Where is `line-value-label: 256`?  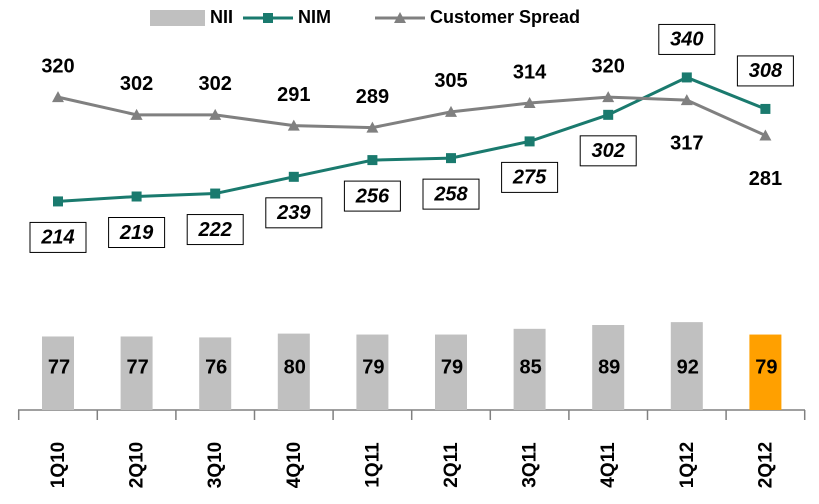 line-value-label: 256 is located at coordinates (372, 196).